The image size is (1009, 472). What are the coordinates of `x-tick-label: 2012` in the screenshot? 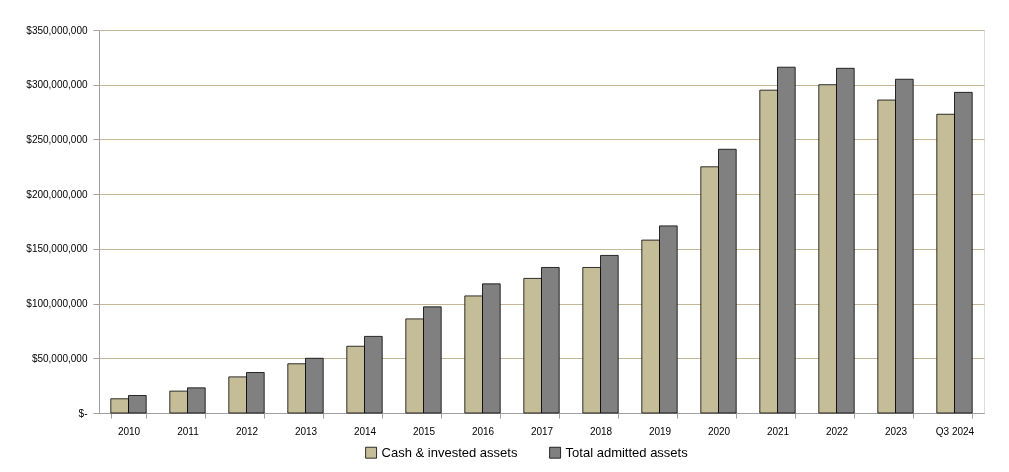 It's located at (247, 431).